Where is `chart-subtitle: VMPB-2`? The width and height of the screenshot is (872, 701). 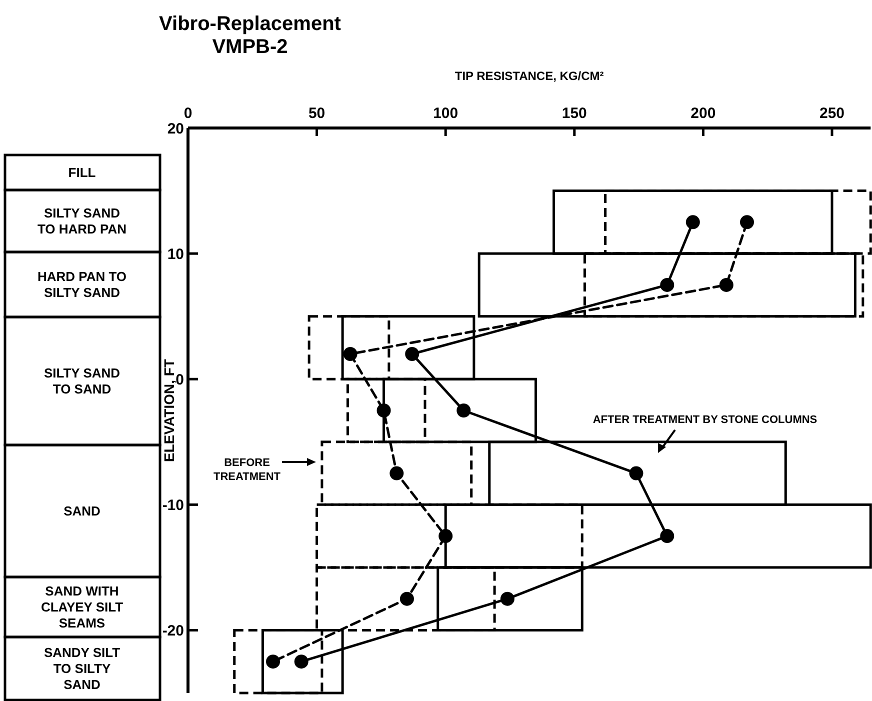 chart-subtitle: VMPB-2 is located at coordinates (250, 47).